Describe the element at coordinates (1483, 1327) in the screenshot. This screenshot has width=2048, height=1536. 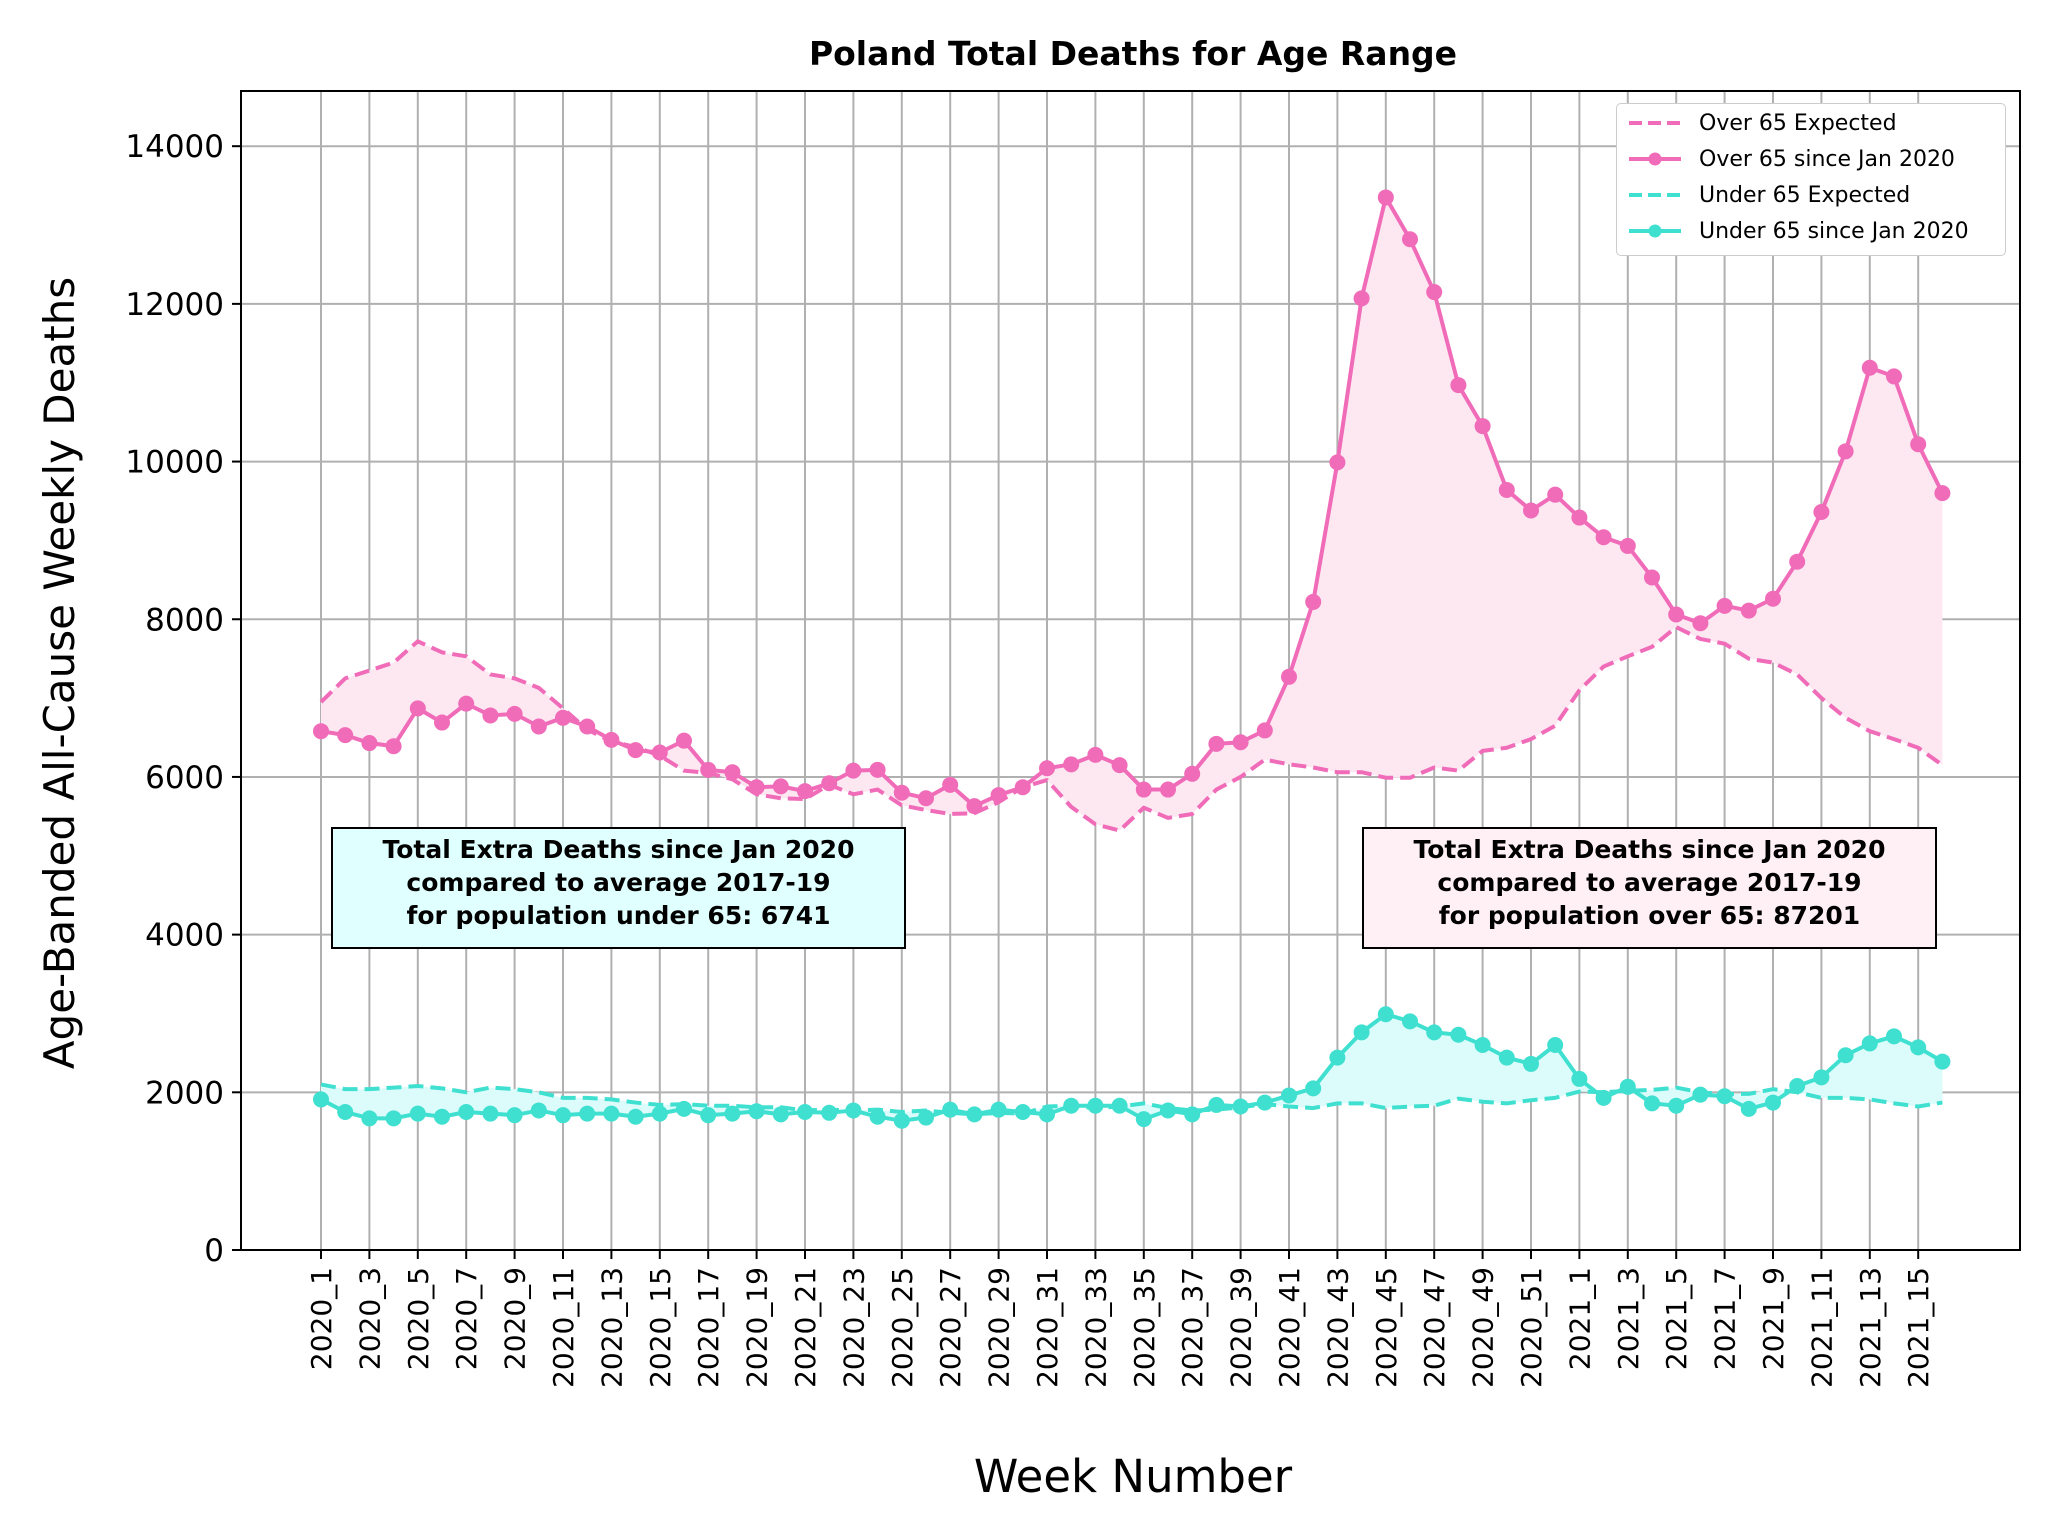
I see `x-tick-label: 2020_49` at that location.